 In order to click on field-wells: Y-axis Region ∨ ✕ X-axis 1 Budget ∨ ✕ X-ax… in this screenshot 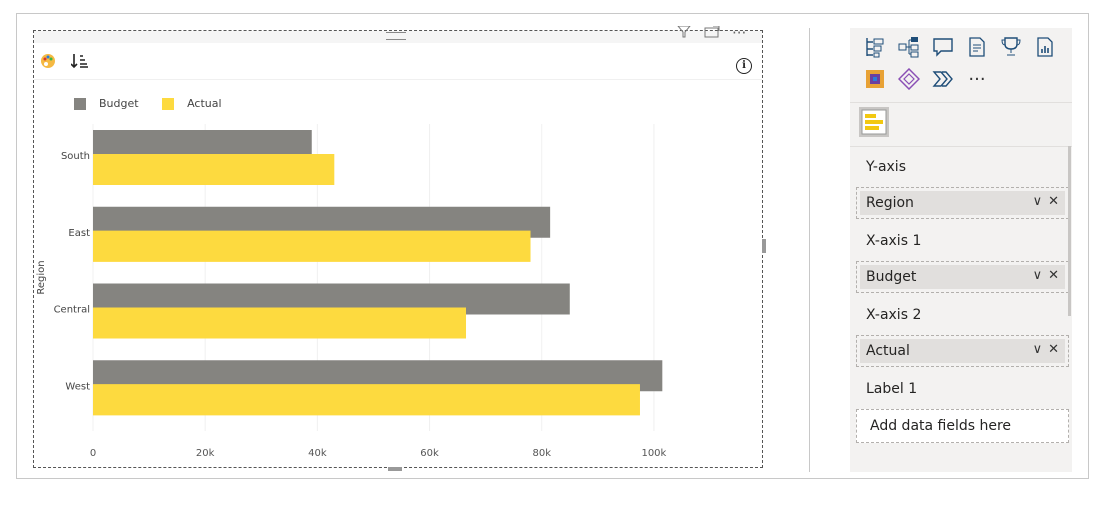, I will do `click(961, 294)`.